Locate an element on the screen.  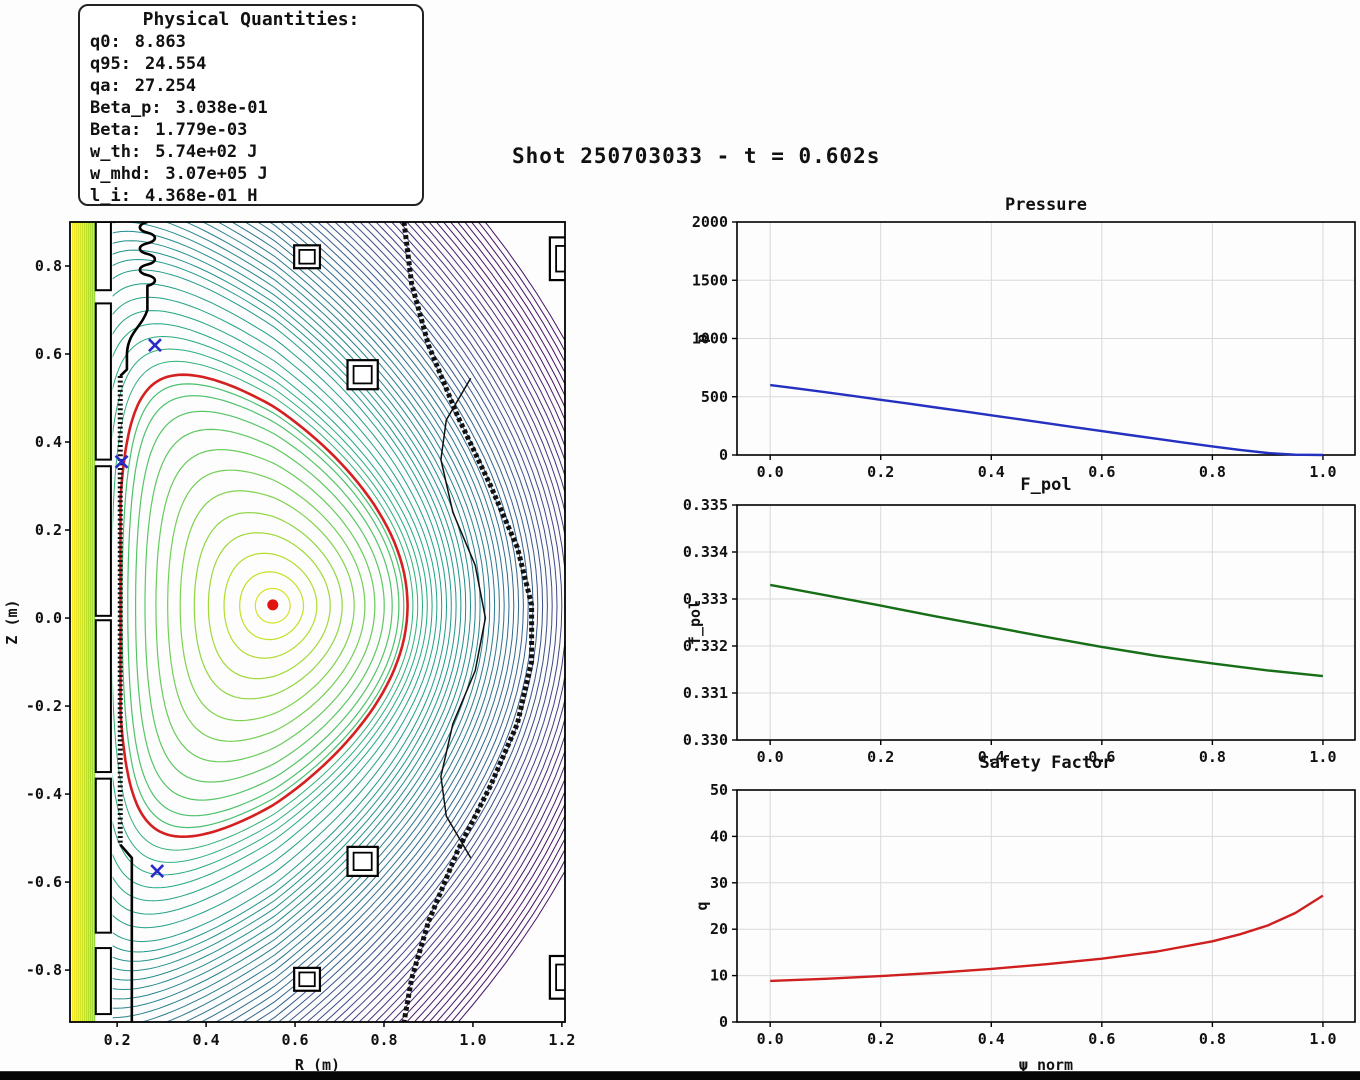
y-tick-label: 0.331 is located at coordinates (705, 693).